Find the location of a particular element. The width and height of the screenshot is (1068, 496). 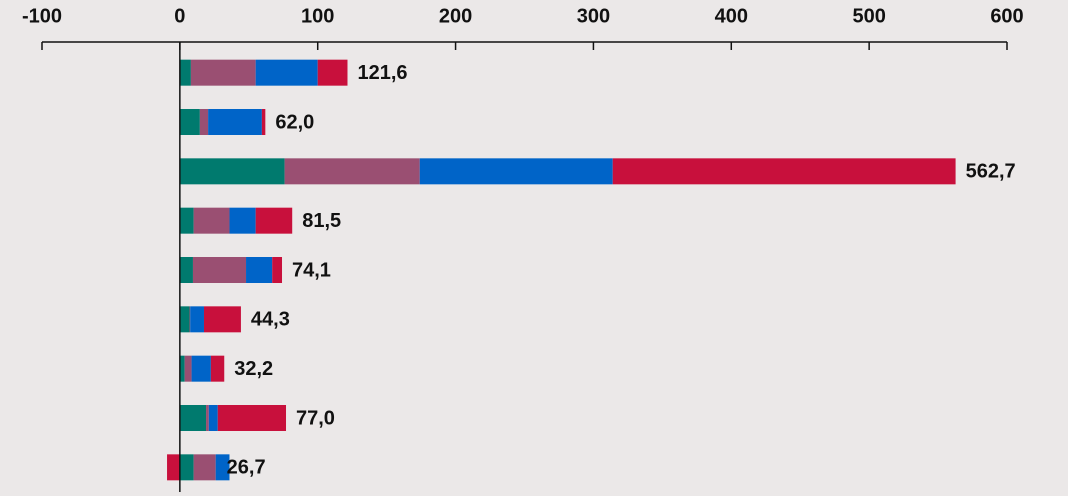

x-tick-label: 600 is located at coordinates (1006, 16).